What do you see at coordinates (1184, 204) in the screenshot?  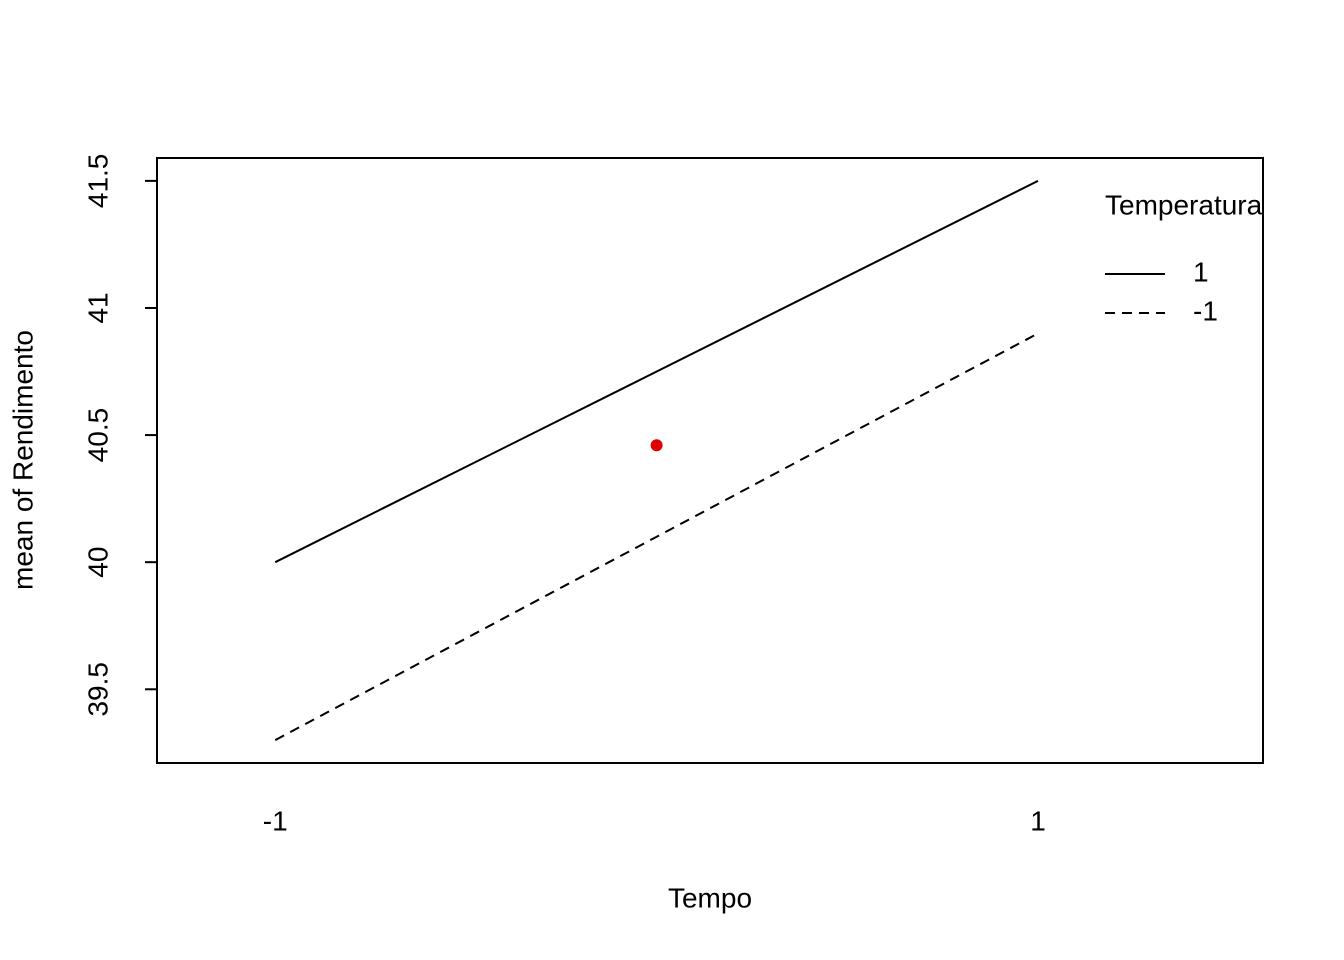 I see `legend-title: Temperatura` at bounding box center [1184, 204].